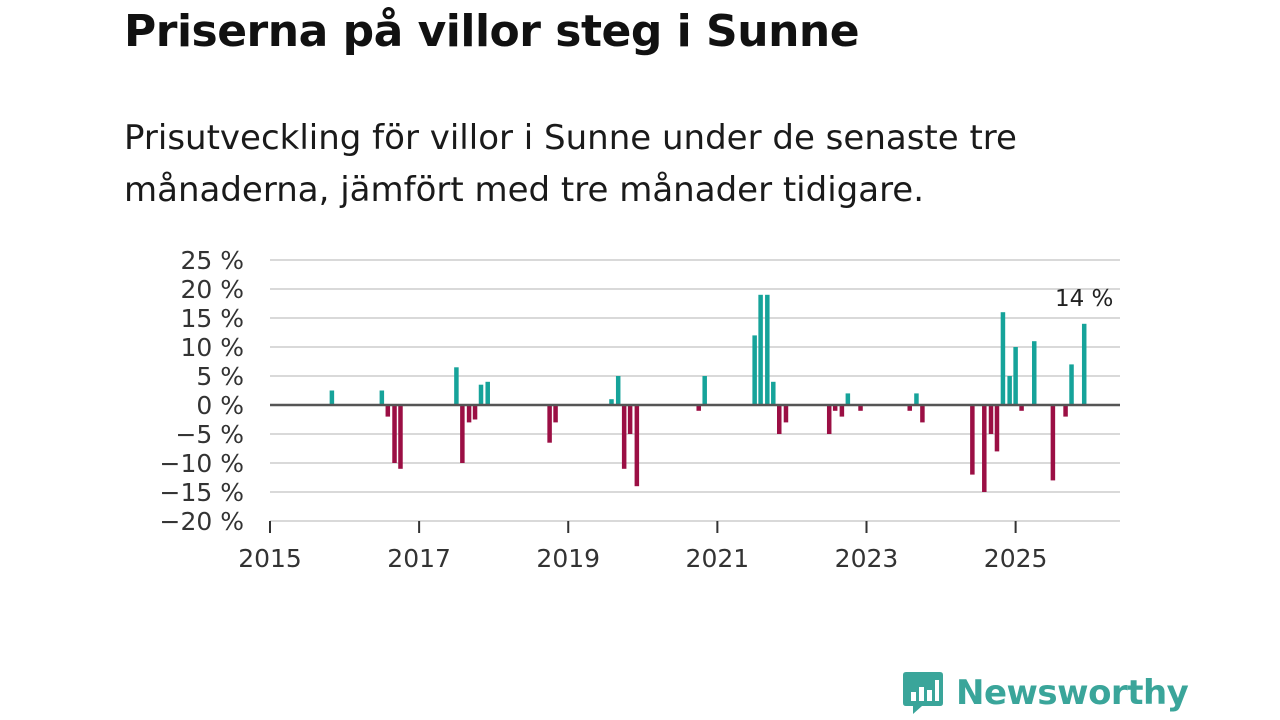 Image resolution: width=1280 pixels, height=720 pixels. Describe the element at coordinates (270, 558) in the screenshot. I see `x-tick-label: 2015` at that location.